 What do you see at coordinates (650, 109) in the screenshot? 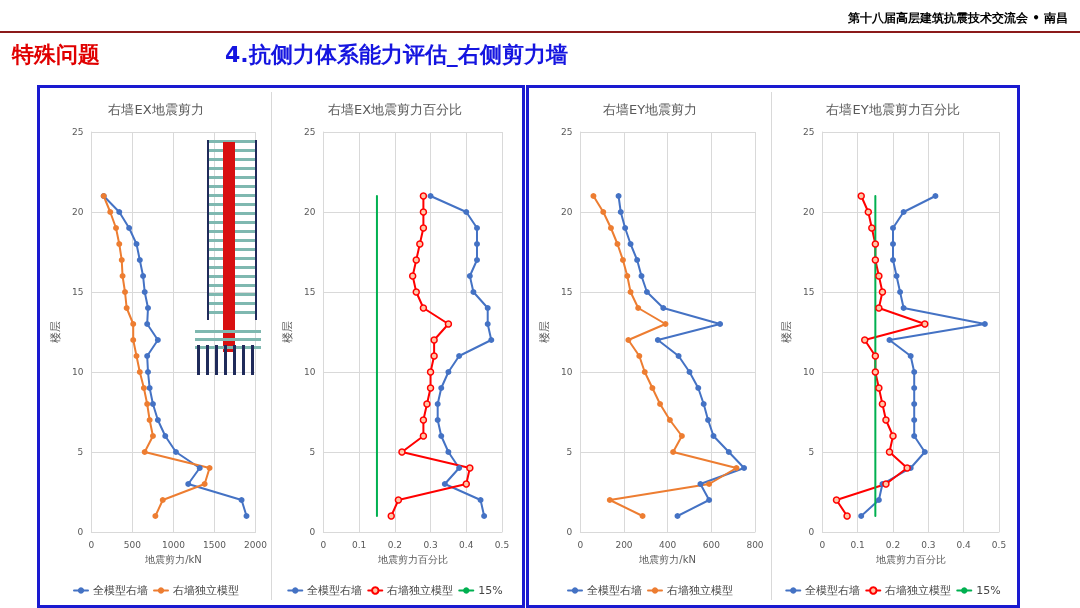
I see `chart-title: 右墙EY地震剪力` at bounding box center [650, 109].